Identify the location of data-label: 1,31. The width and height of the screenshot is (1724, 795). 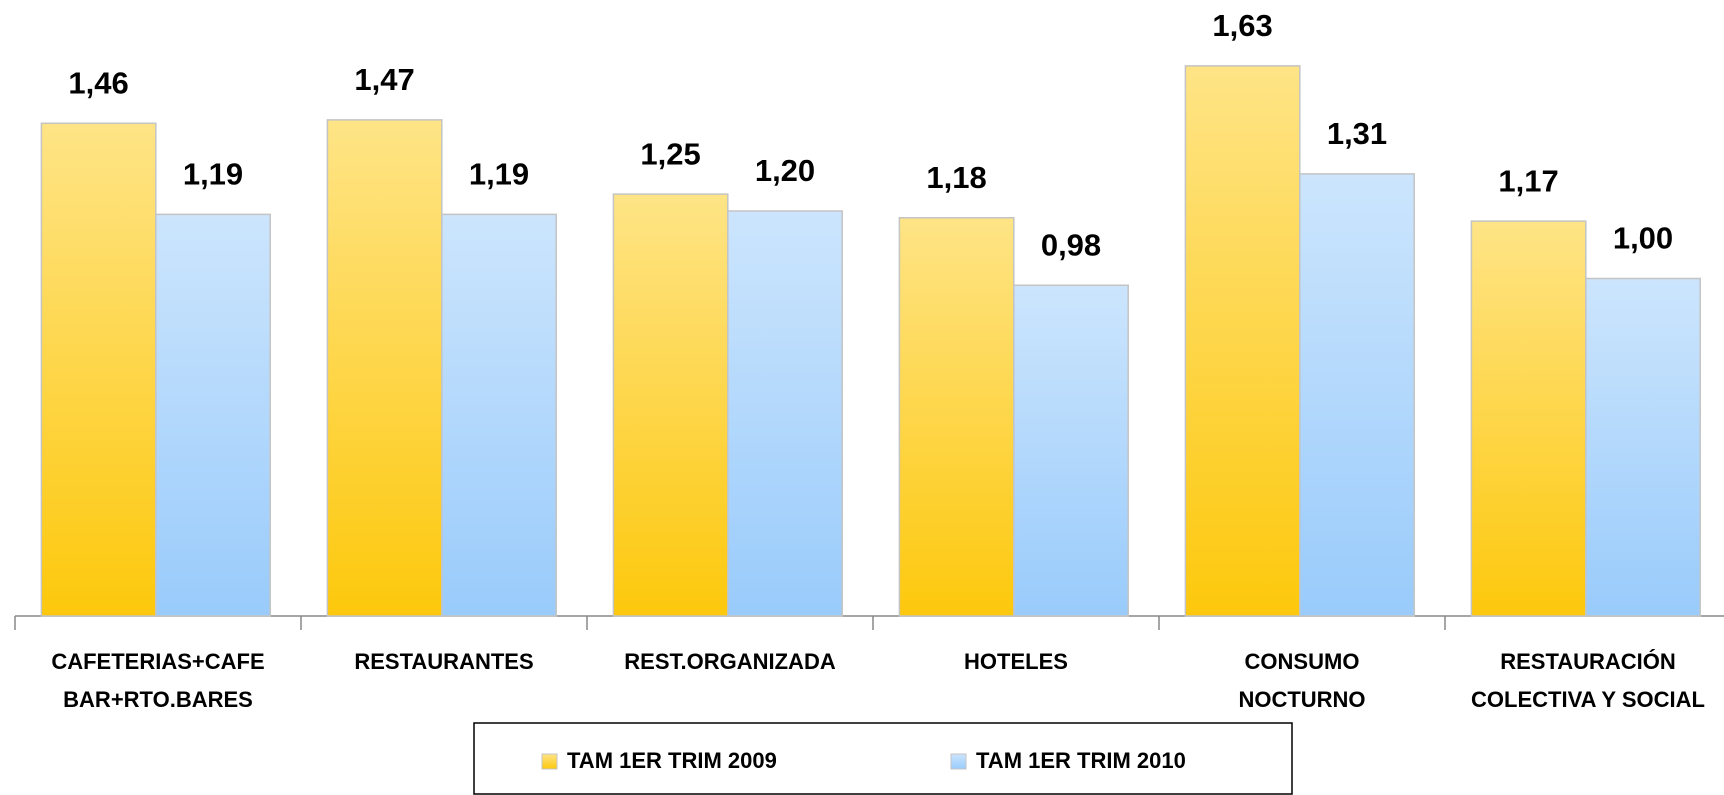
(1357, 133).